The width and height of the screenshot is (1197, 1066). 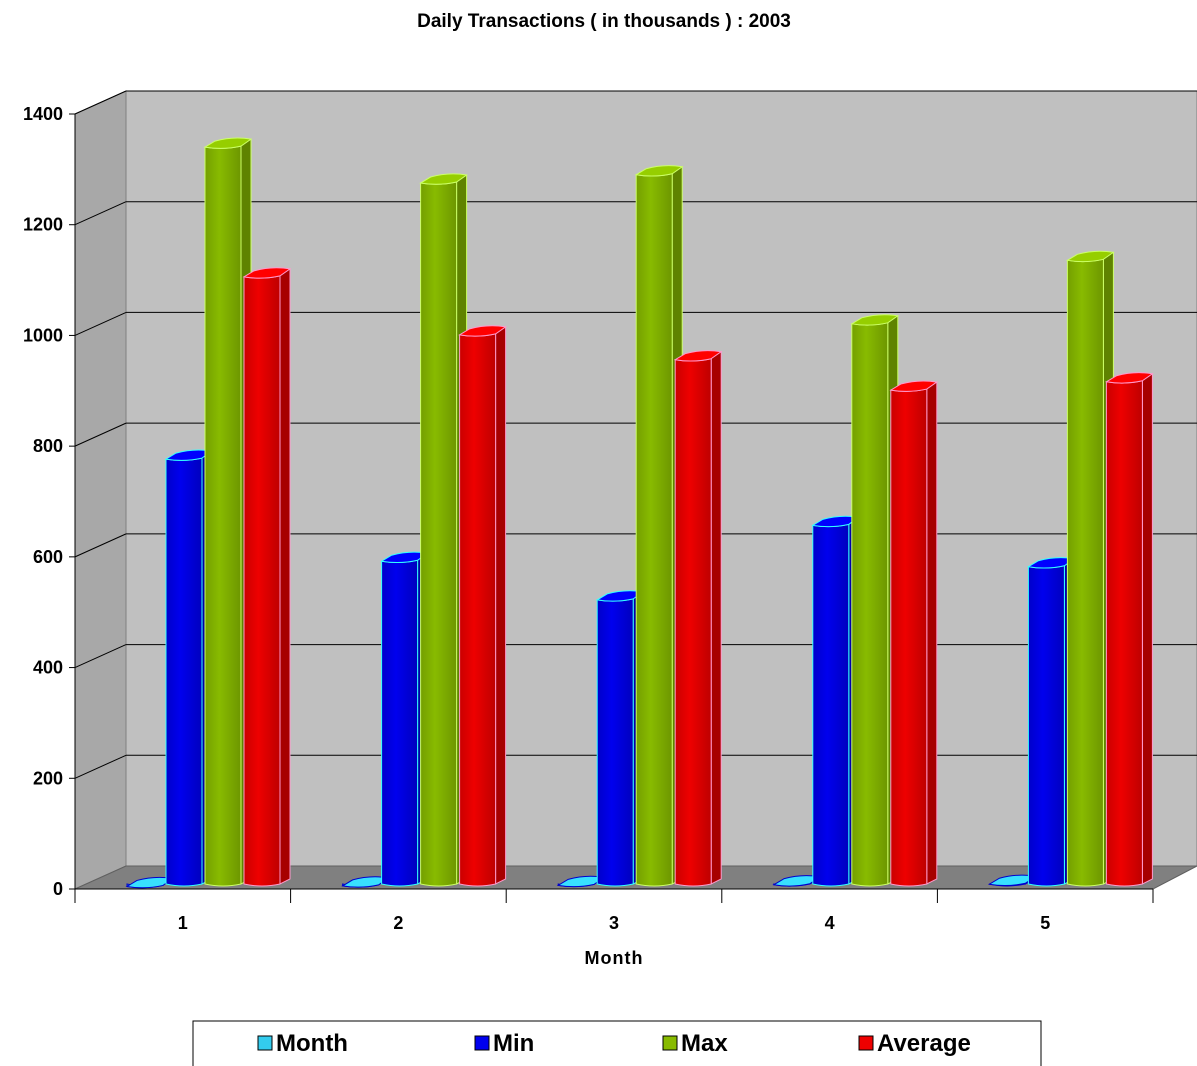 I want to click on y-tick-label: 0, so click(x=58, y=889).